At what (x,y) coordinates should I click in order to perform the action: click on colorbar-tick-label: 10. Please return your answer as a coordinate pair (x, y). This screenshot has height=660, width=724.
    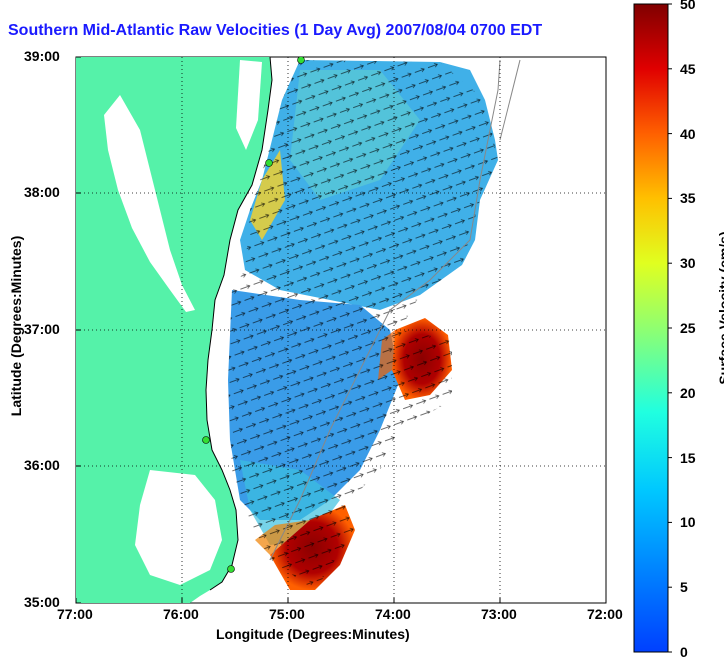
    Looking at the image, I should click on (688, 522).